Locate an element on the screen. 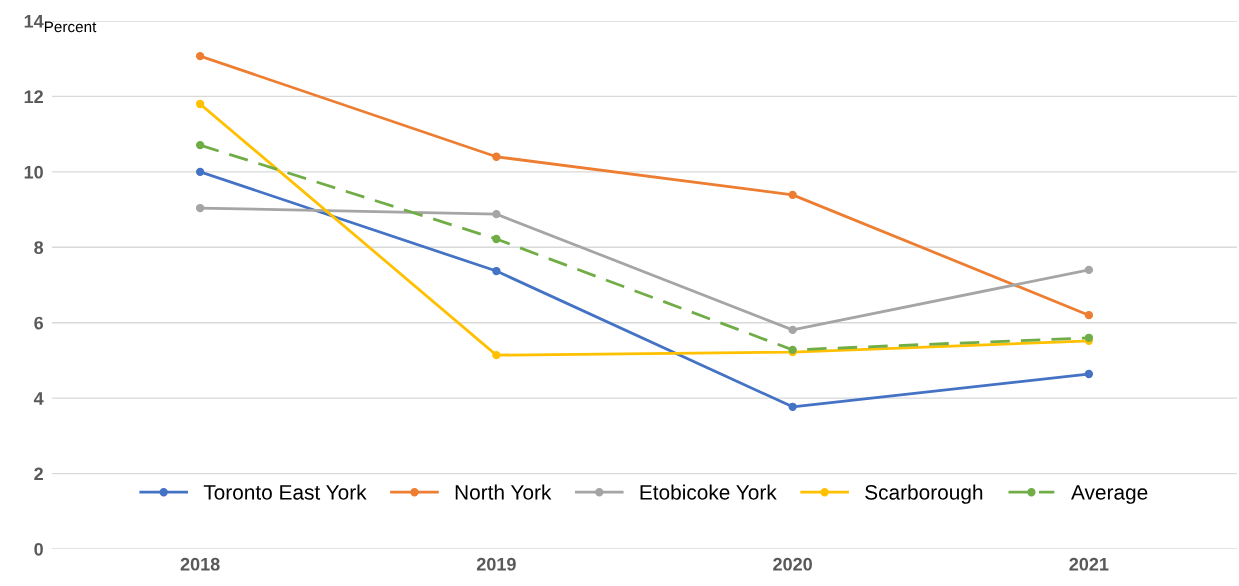 This screenshot has width=1239, height=586. legend-label: Average is located at coordinates (1109, 494).